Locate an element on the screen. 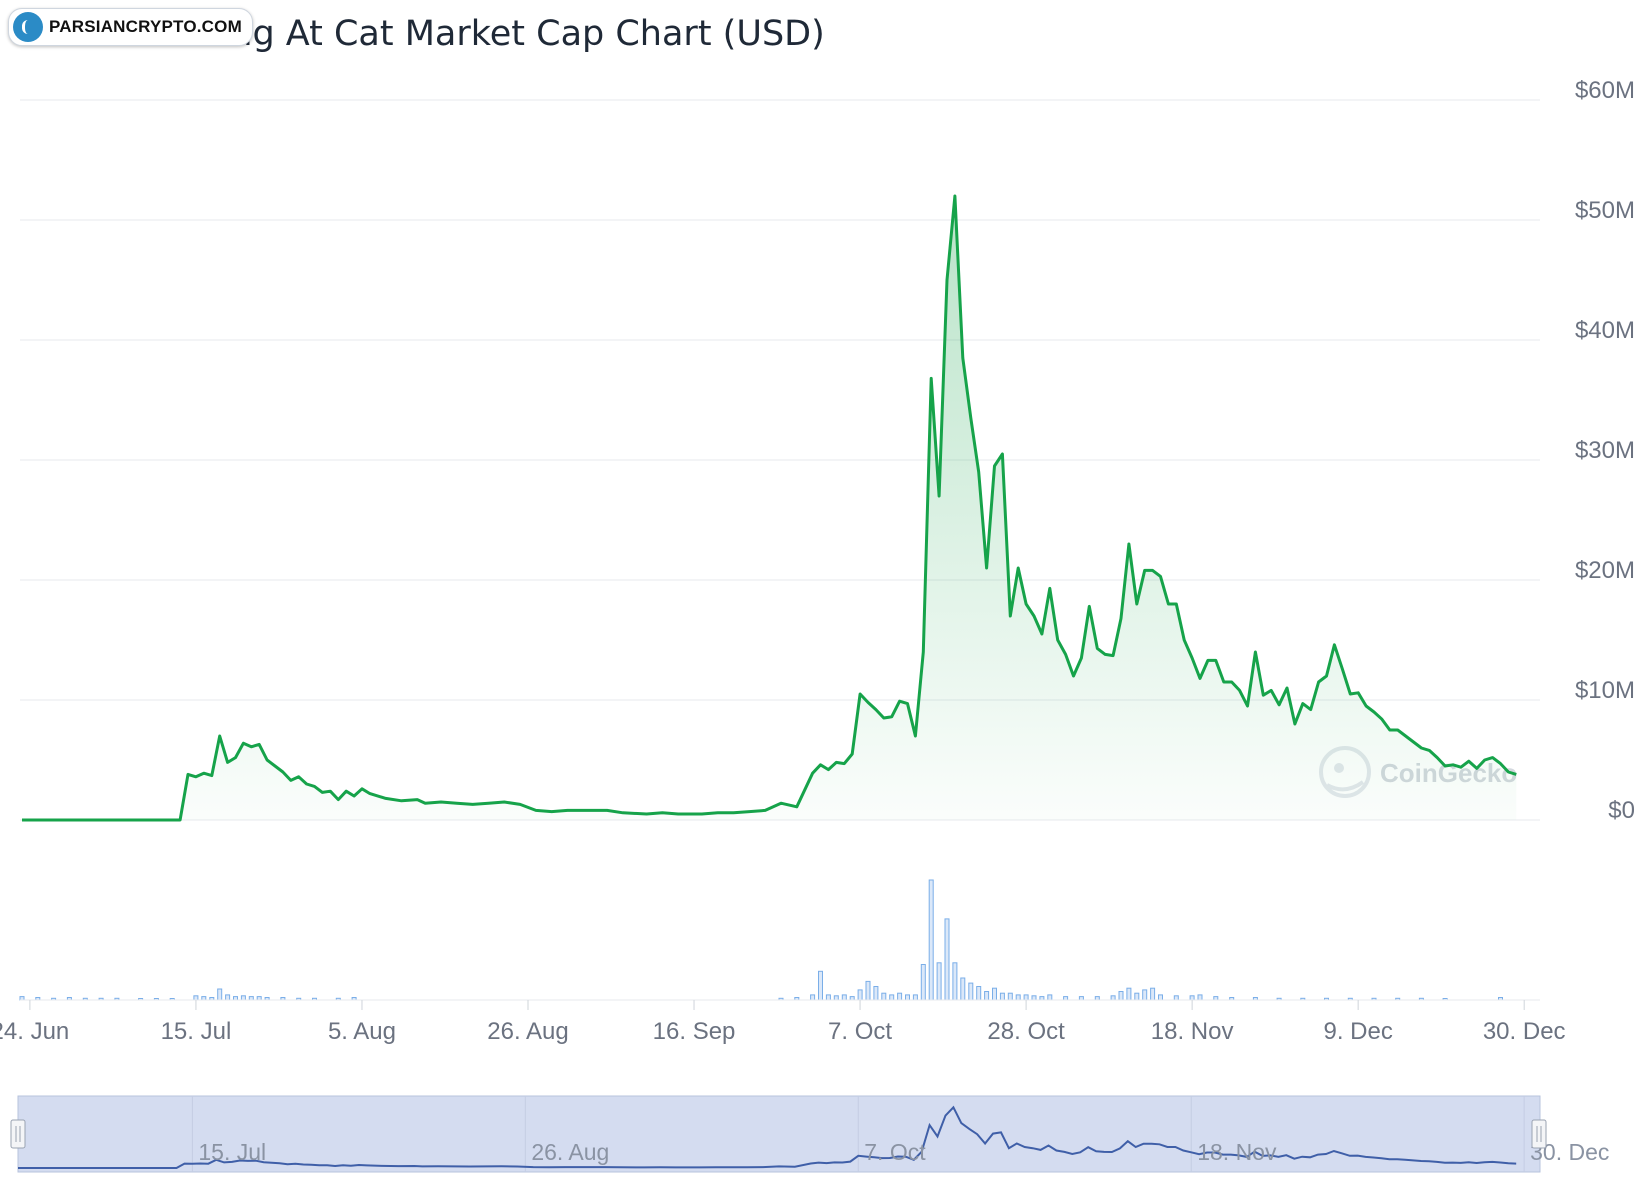  parsiancrypto-watermark: PARSIANCRYPTO.COM is located at coordinates (130, 27).